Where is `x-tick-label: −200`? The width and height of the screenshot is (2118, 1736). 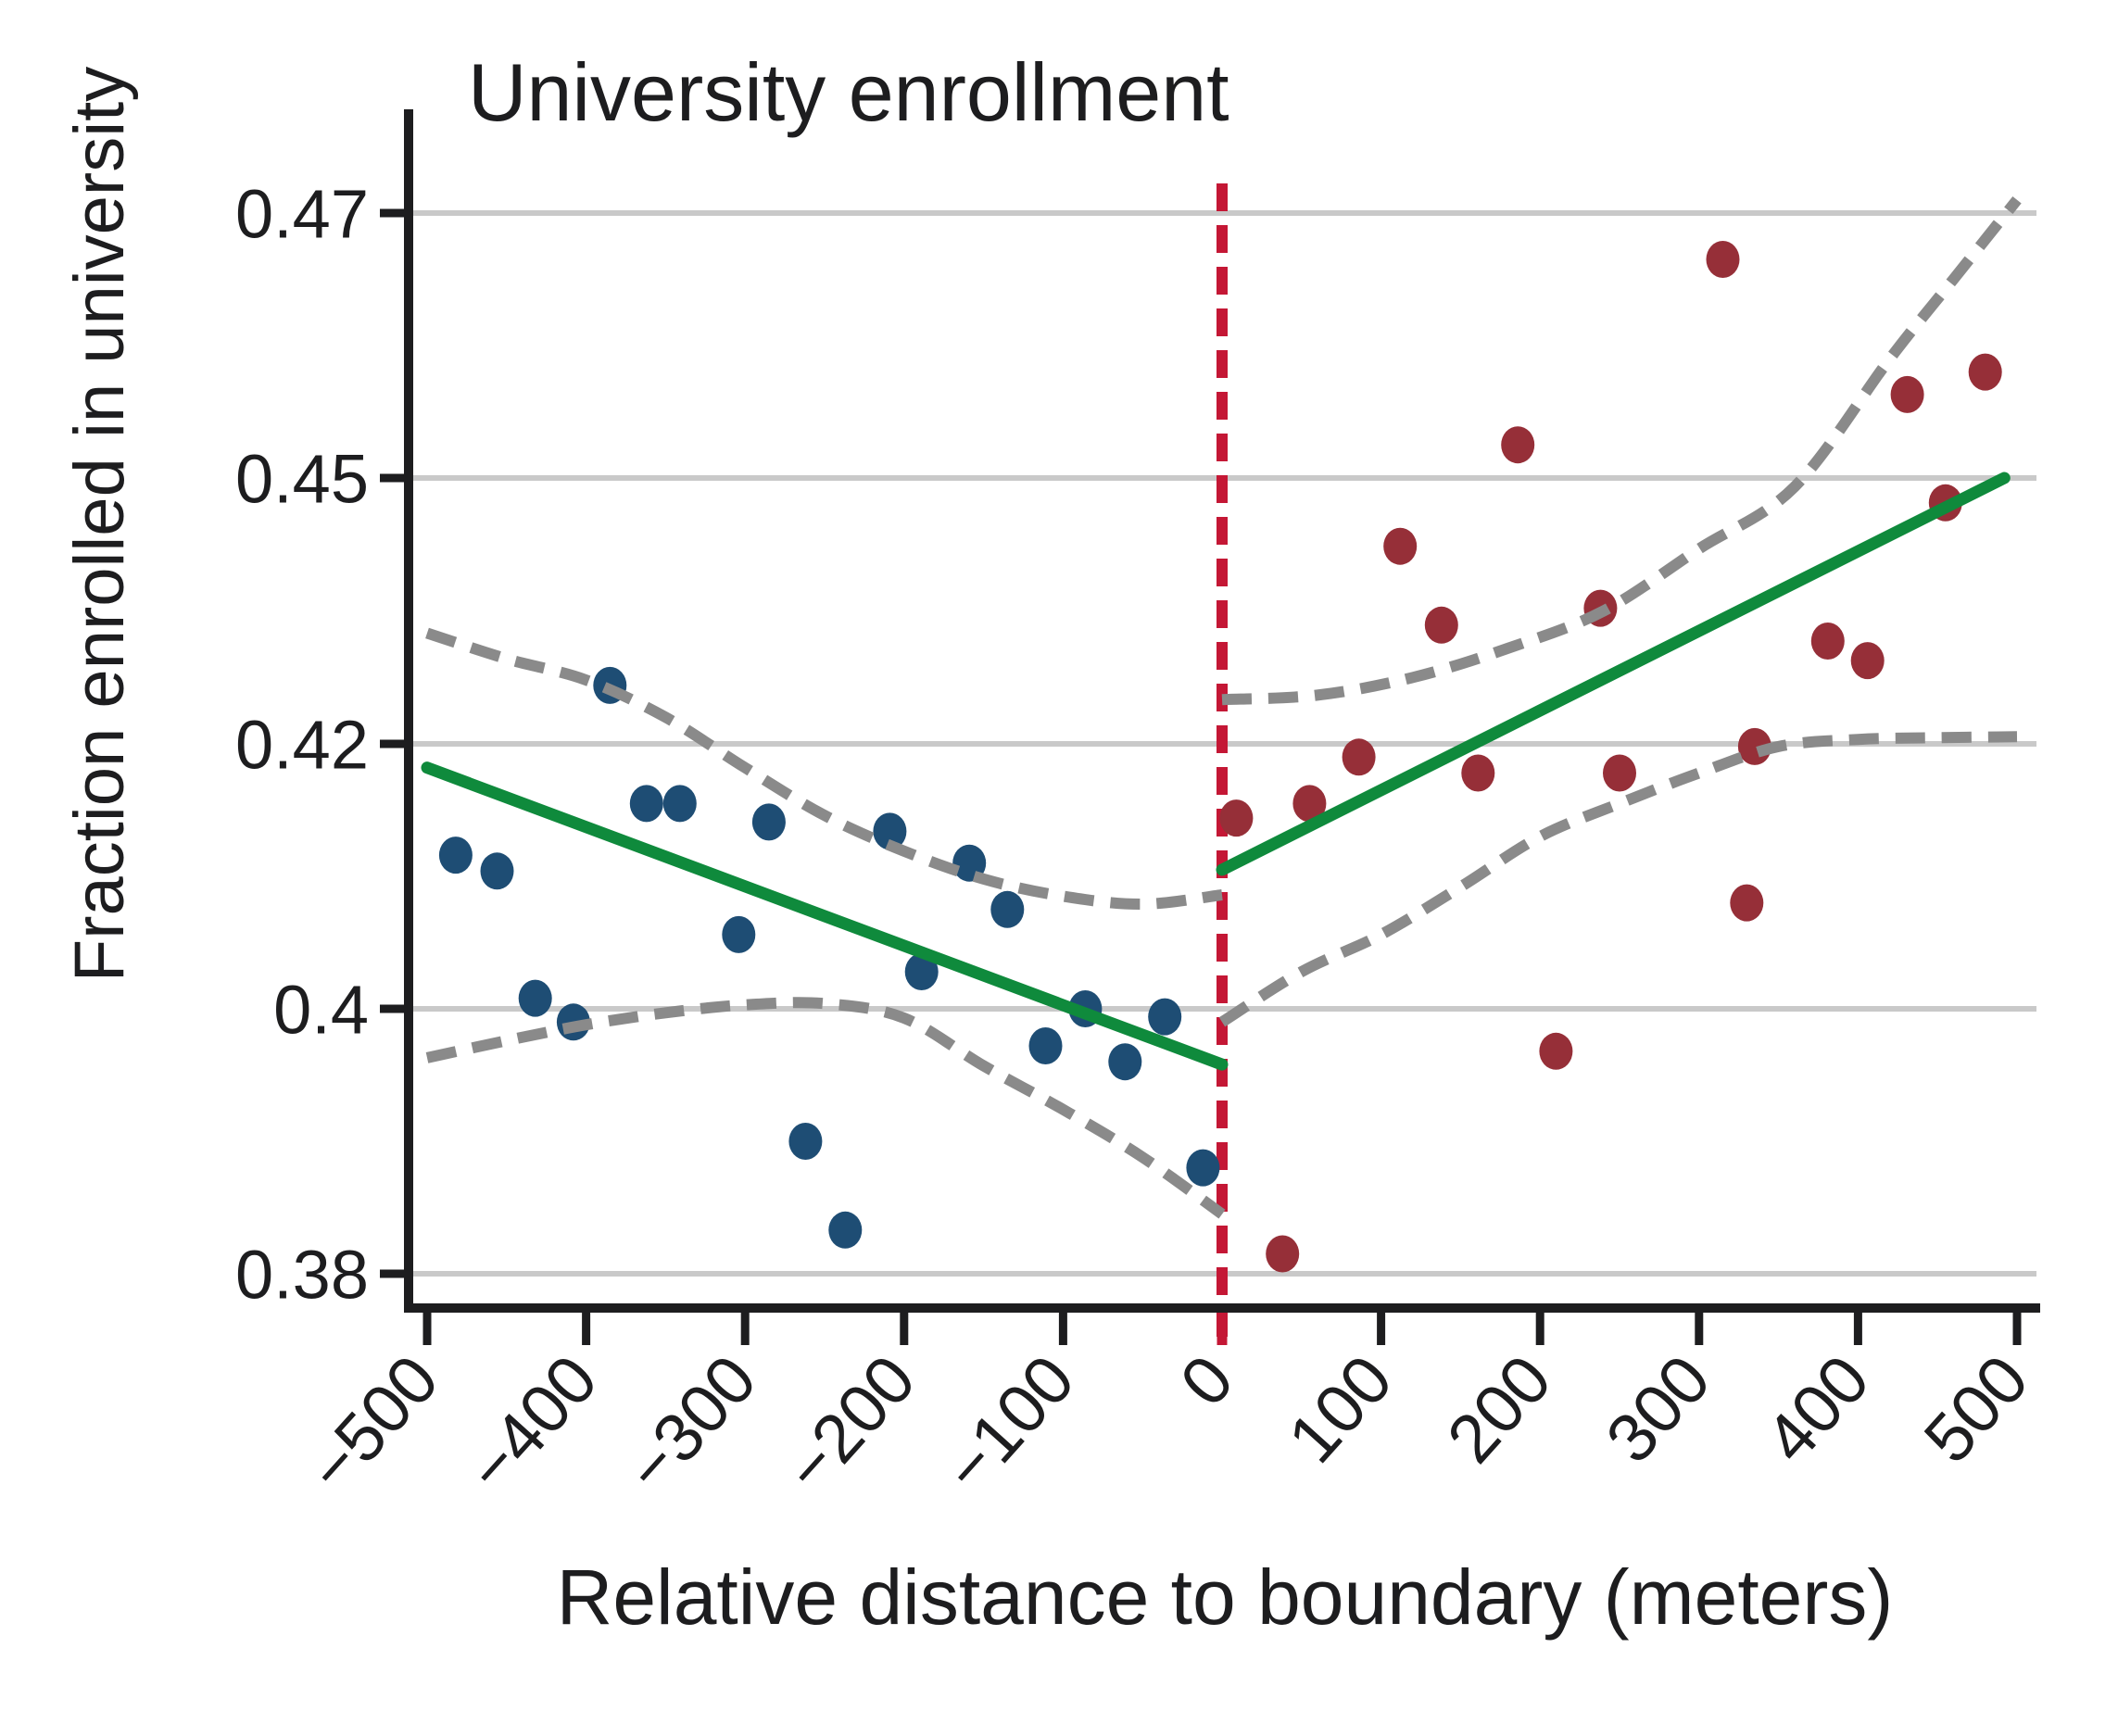
x-tick-label: −200 is located at coordinates (849, 1423).